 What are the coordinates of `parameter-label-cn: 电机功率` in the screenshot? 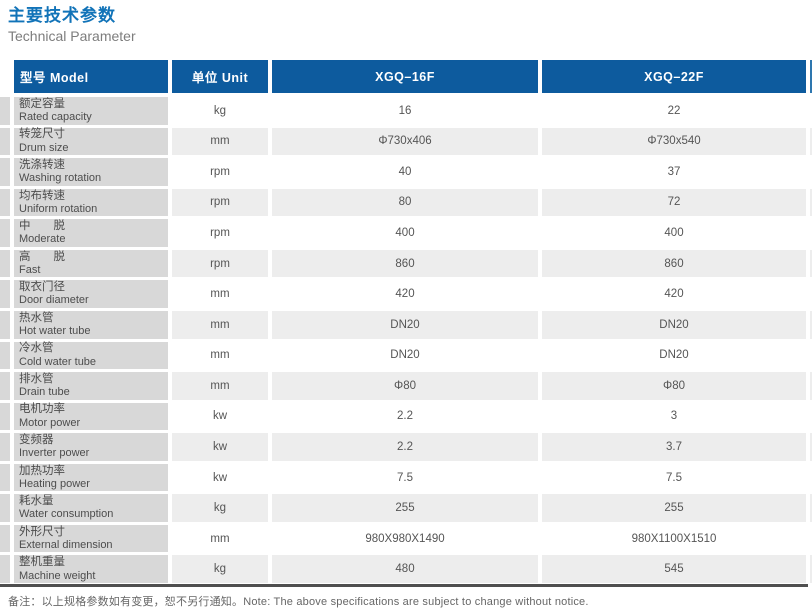 It's located at (42, 409).